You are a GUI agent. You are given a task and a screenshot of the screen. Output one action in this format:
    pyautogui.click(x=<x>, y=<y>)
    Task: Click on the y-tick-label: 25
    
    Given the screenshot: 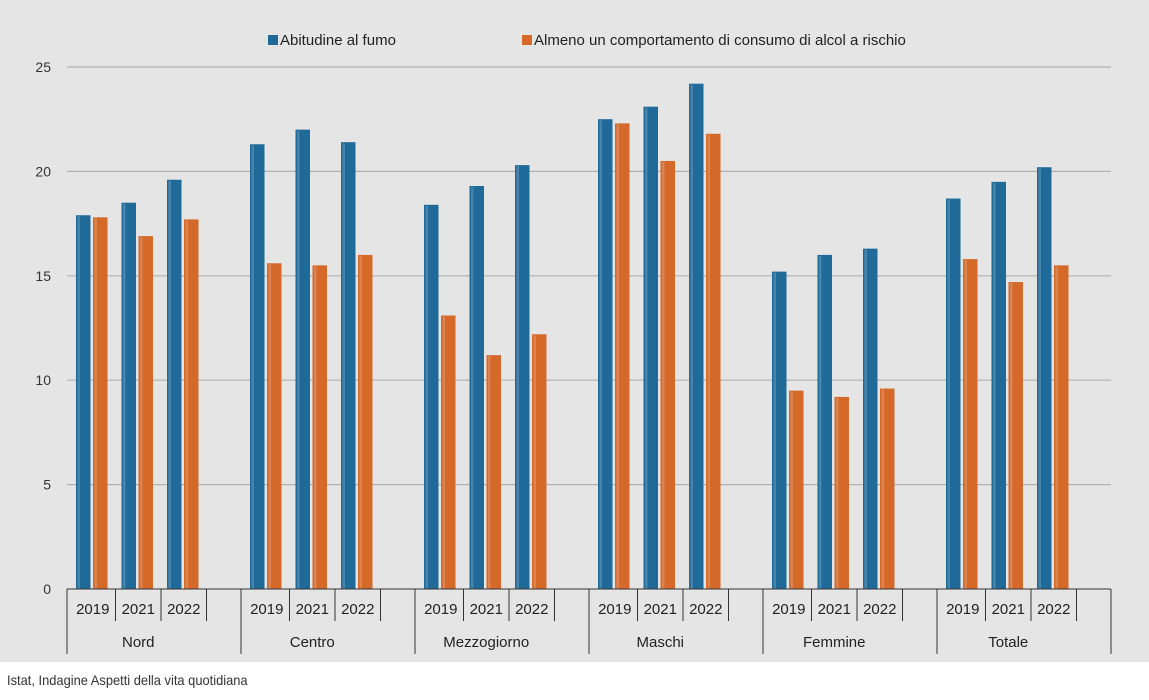 What is the action you would take?
    pyautogui.click(x=43, y=67)
    